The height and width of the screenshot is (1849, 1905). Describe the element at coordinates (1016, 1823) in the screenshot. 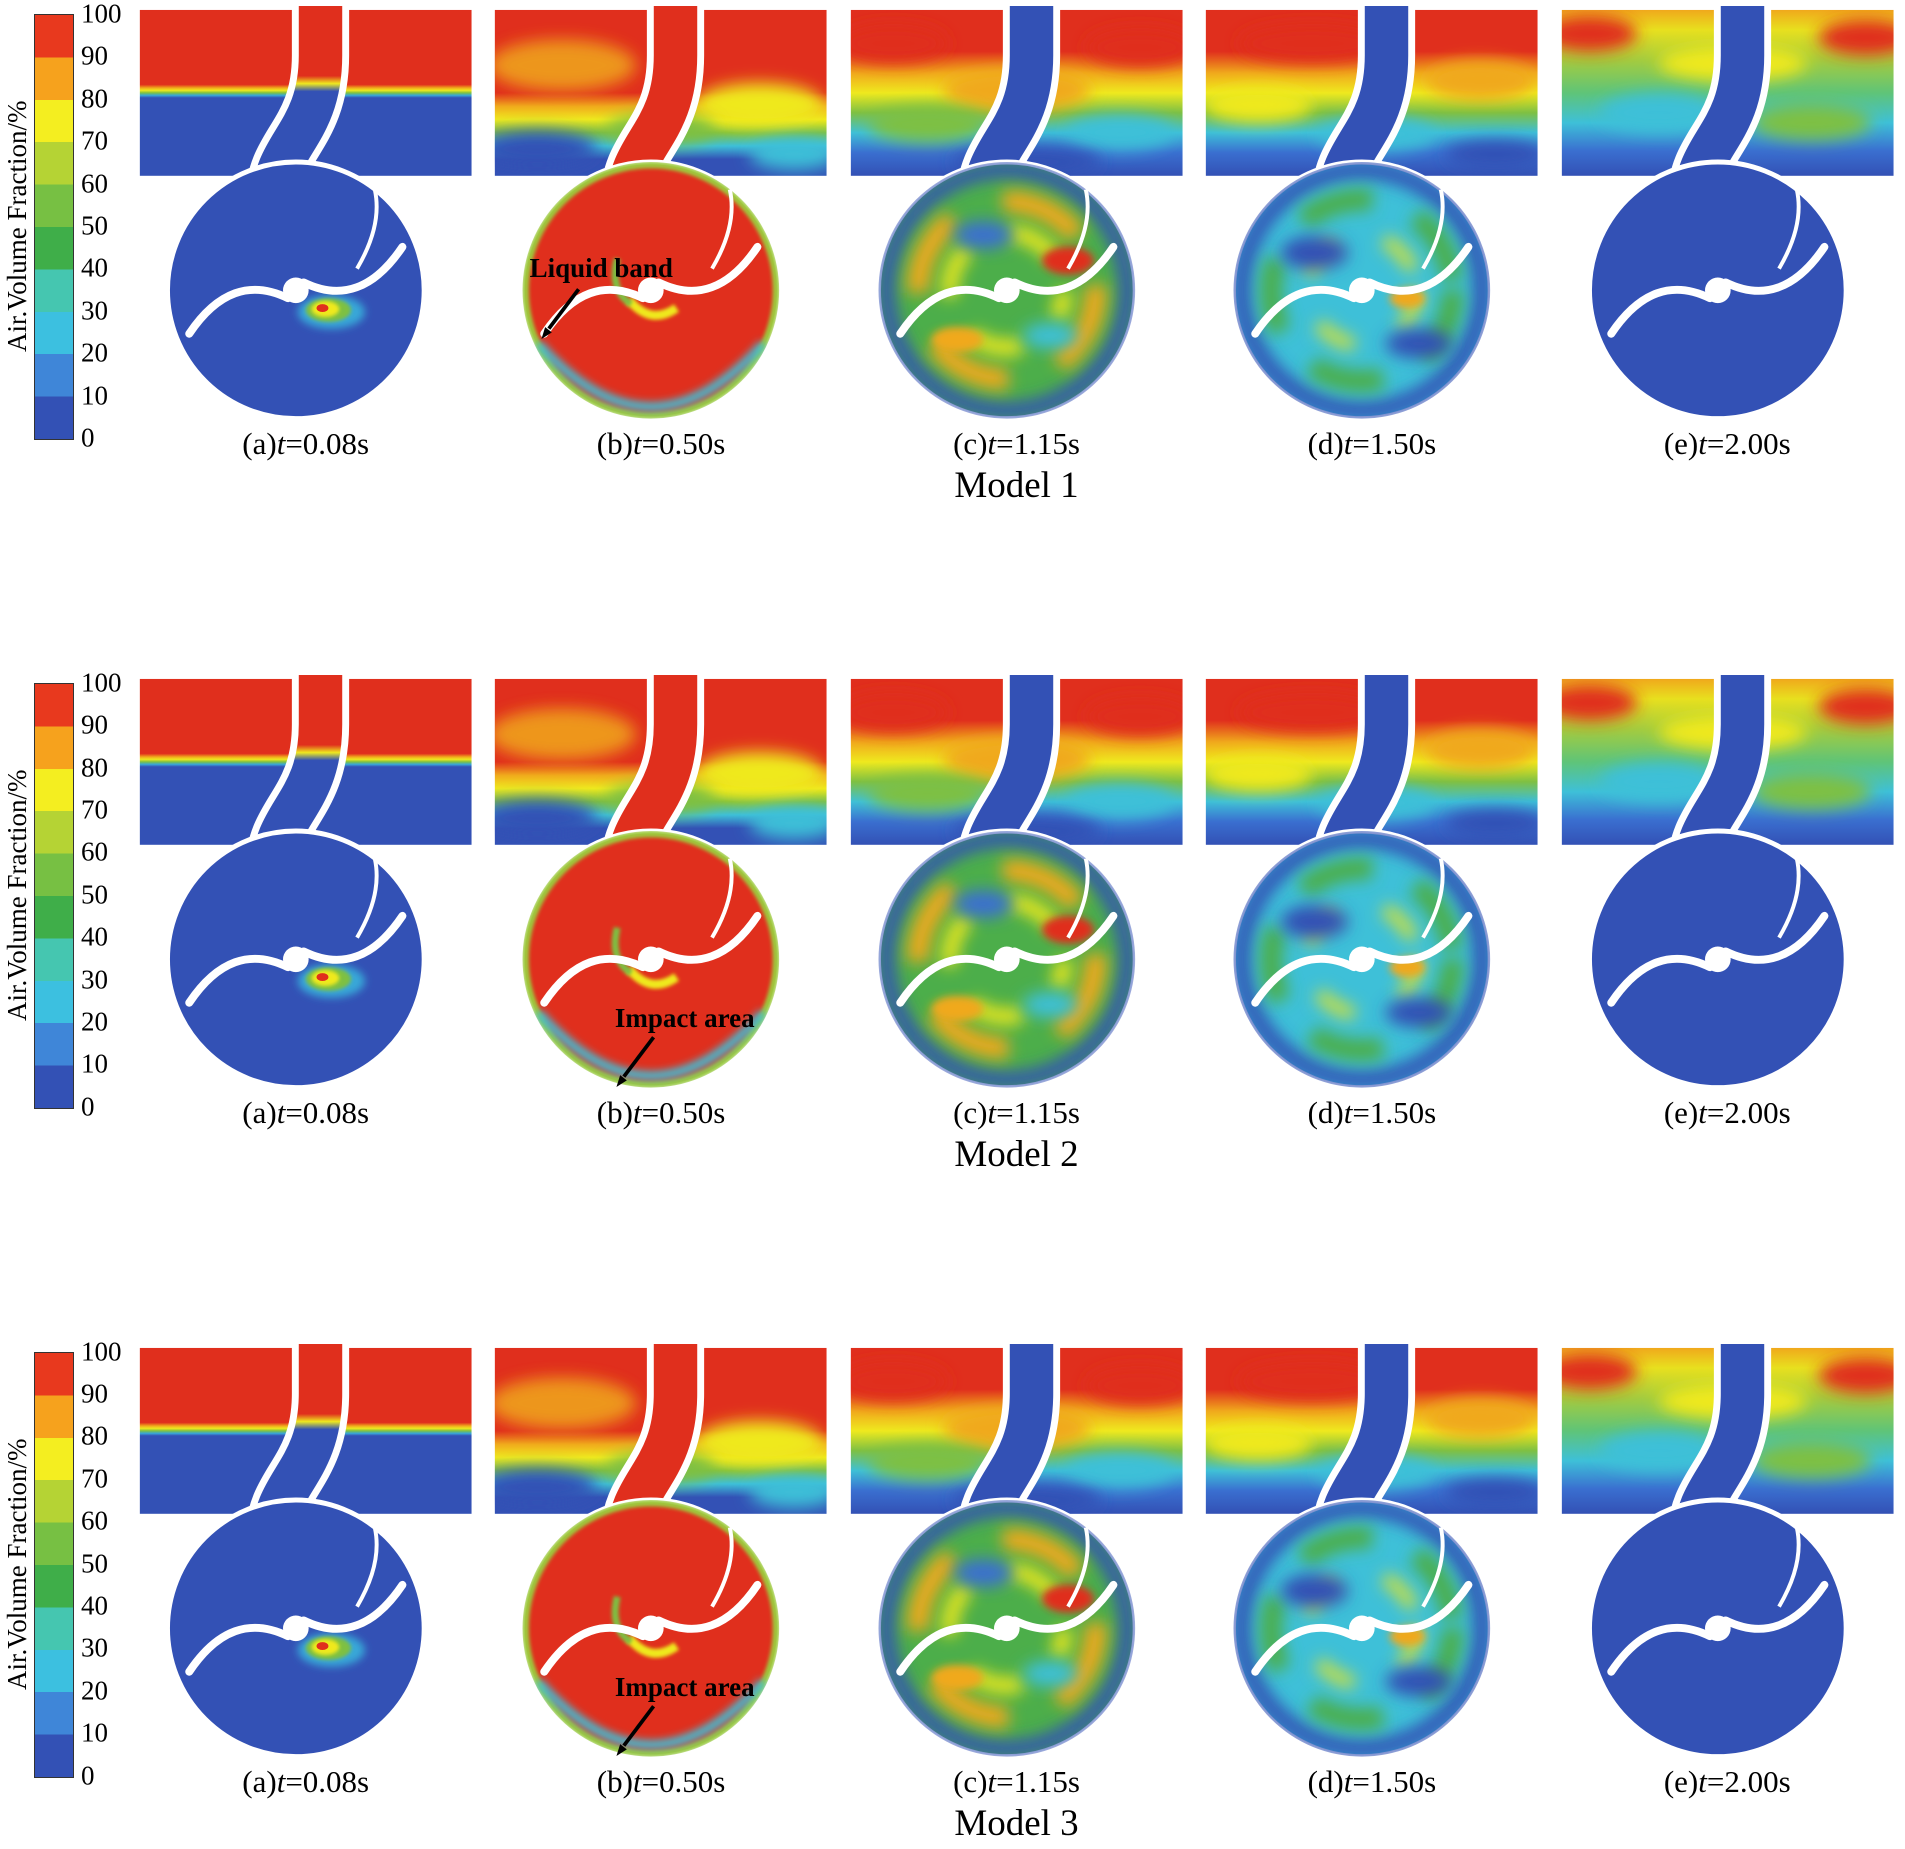

I see `model3-label: Model 3` at that location.